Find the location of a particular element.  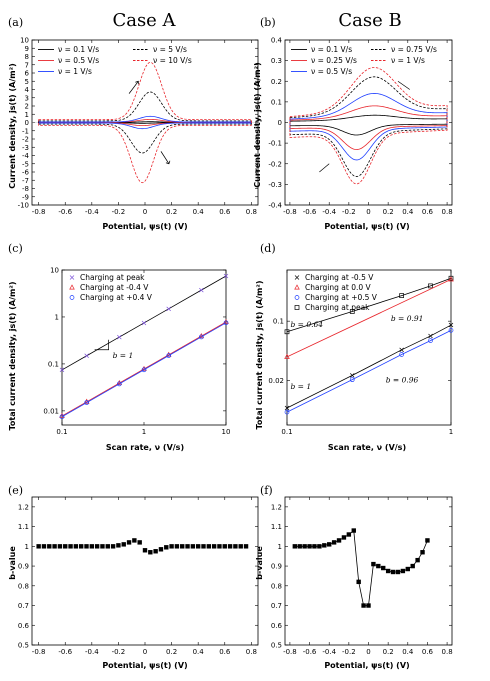

y-tick-label: 0.9 is located at coordinates (276, 567).